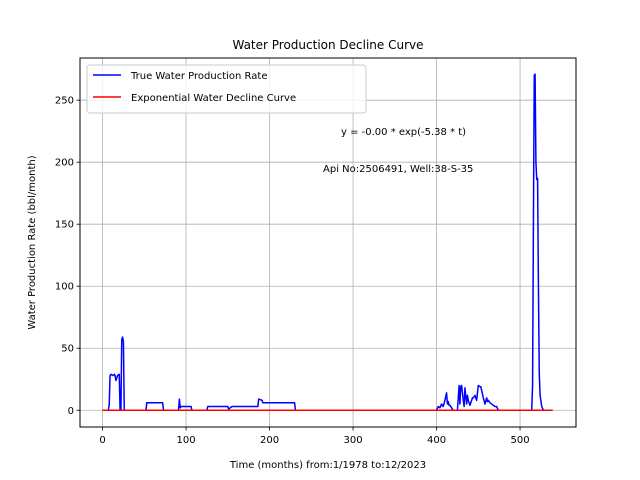  Describe the element at coordinates (403, 132) in the screenshot. I see `equation-annotation: y = -0.00 * exp(-5.38 * t)` at that location.